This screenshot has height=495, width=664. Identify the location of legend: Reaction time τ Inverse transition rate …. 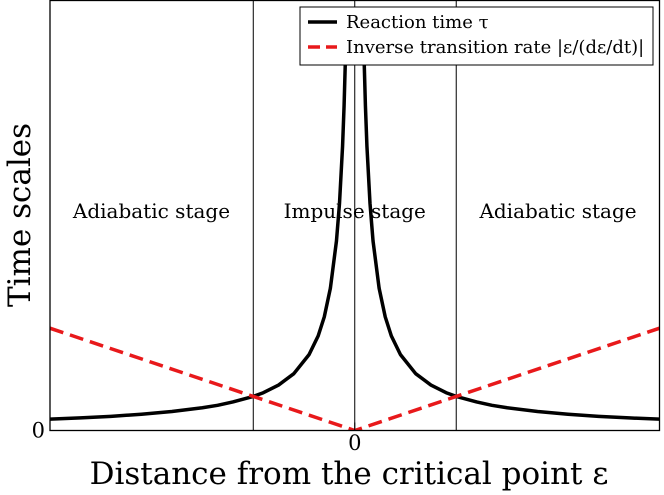
(476, 36).